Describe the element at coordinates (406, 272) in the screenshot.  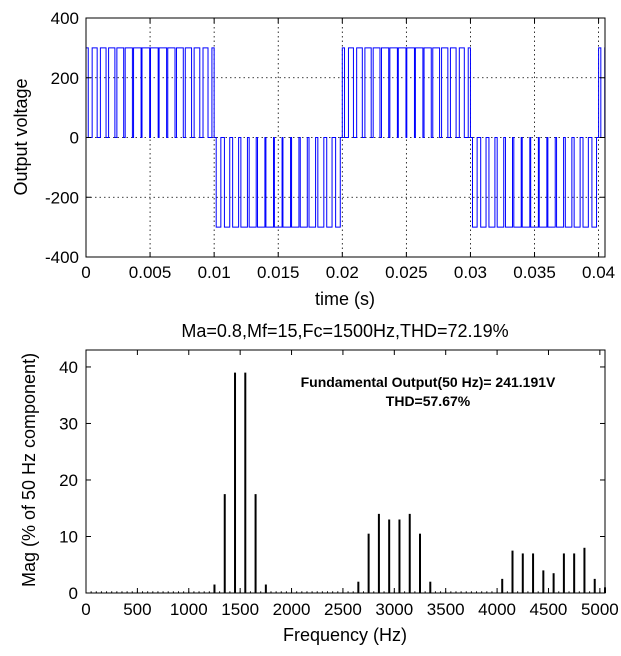
I see `voltage-x-tick-label: 0.025` at that location.